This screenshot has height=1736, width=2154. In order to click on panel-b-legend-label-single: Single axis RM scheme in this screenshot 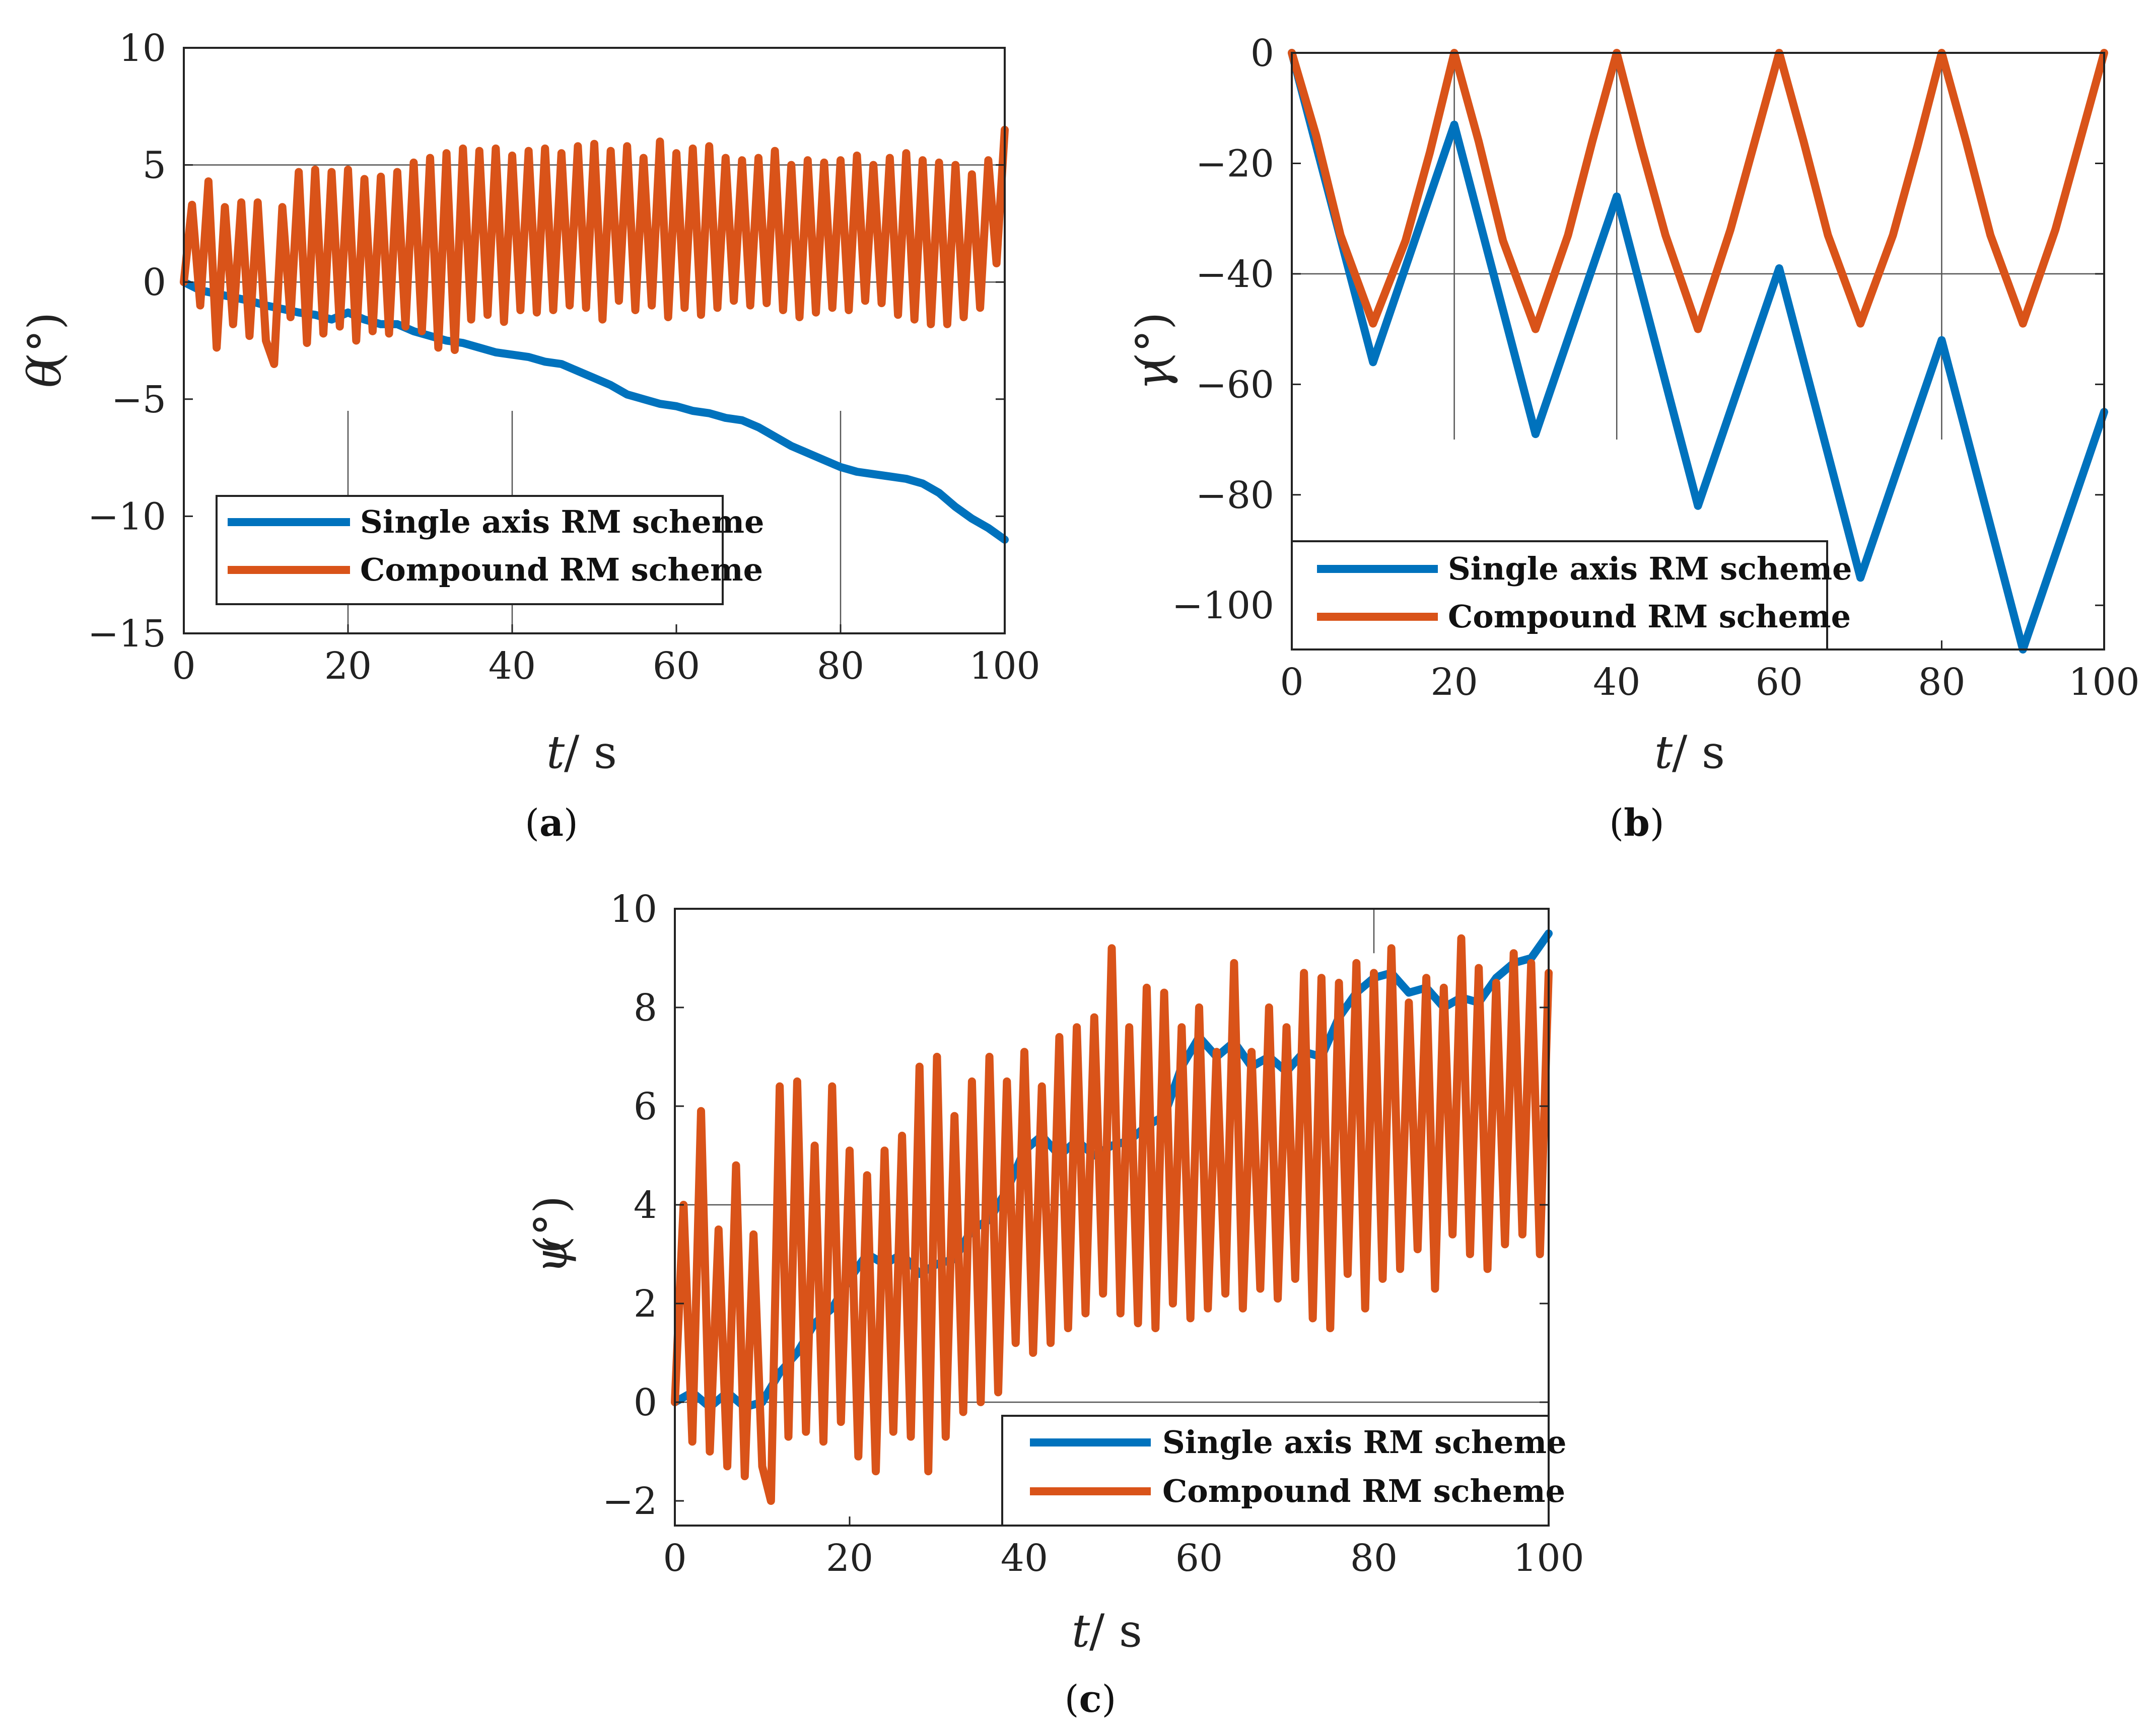, I will do `click(1650, 569)`.